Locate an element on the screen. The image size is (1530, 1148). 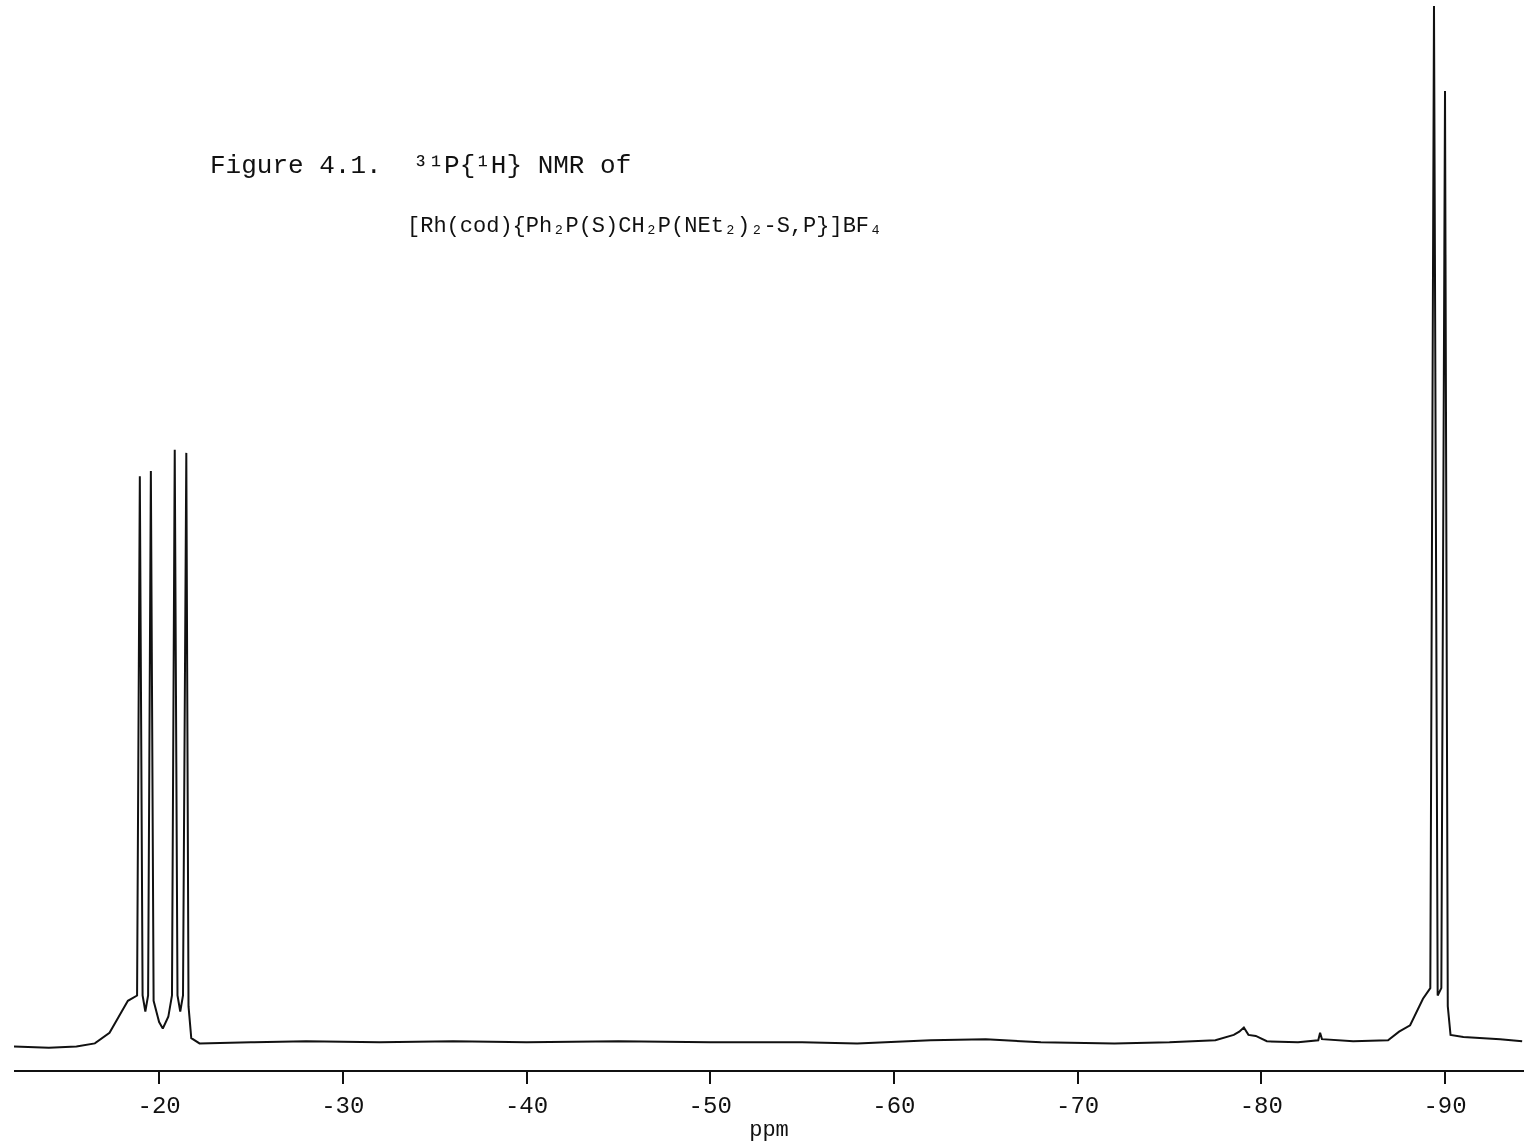
x-tick-label: -40 is located at coordinates (526, 1106).